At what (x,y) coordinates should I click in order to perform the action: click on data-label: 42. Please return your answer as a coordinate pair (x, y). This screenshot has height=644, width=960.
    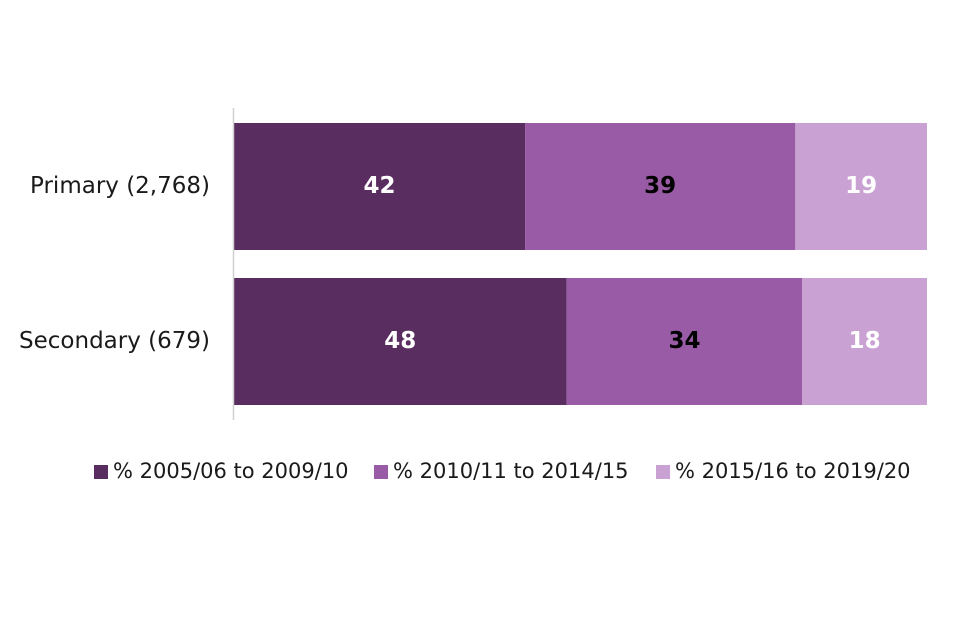
    Looking at the image, I should click on (380, 186).